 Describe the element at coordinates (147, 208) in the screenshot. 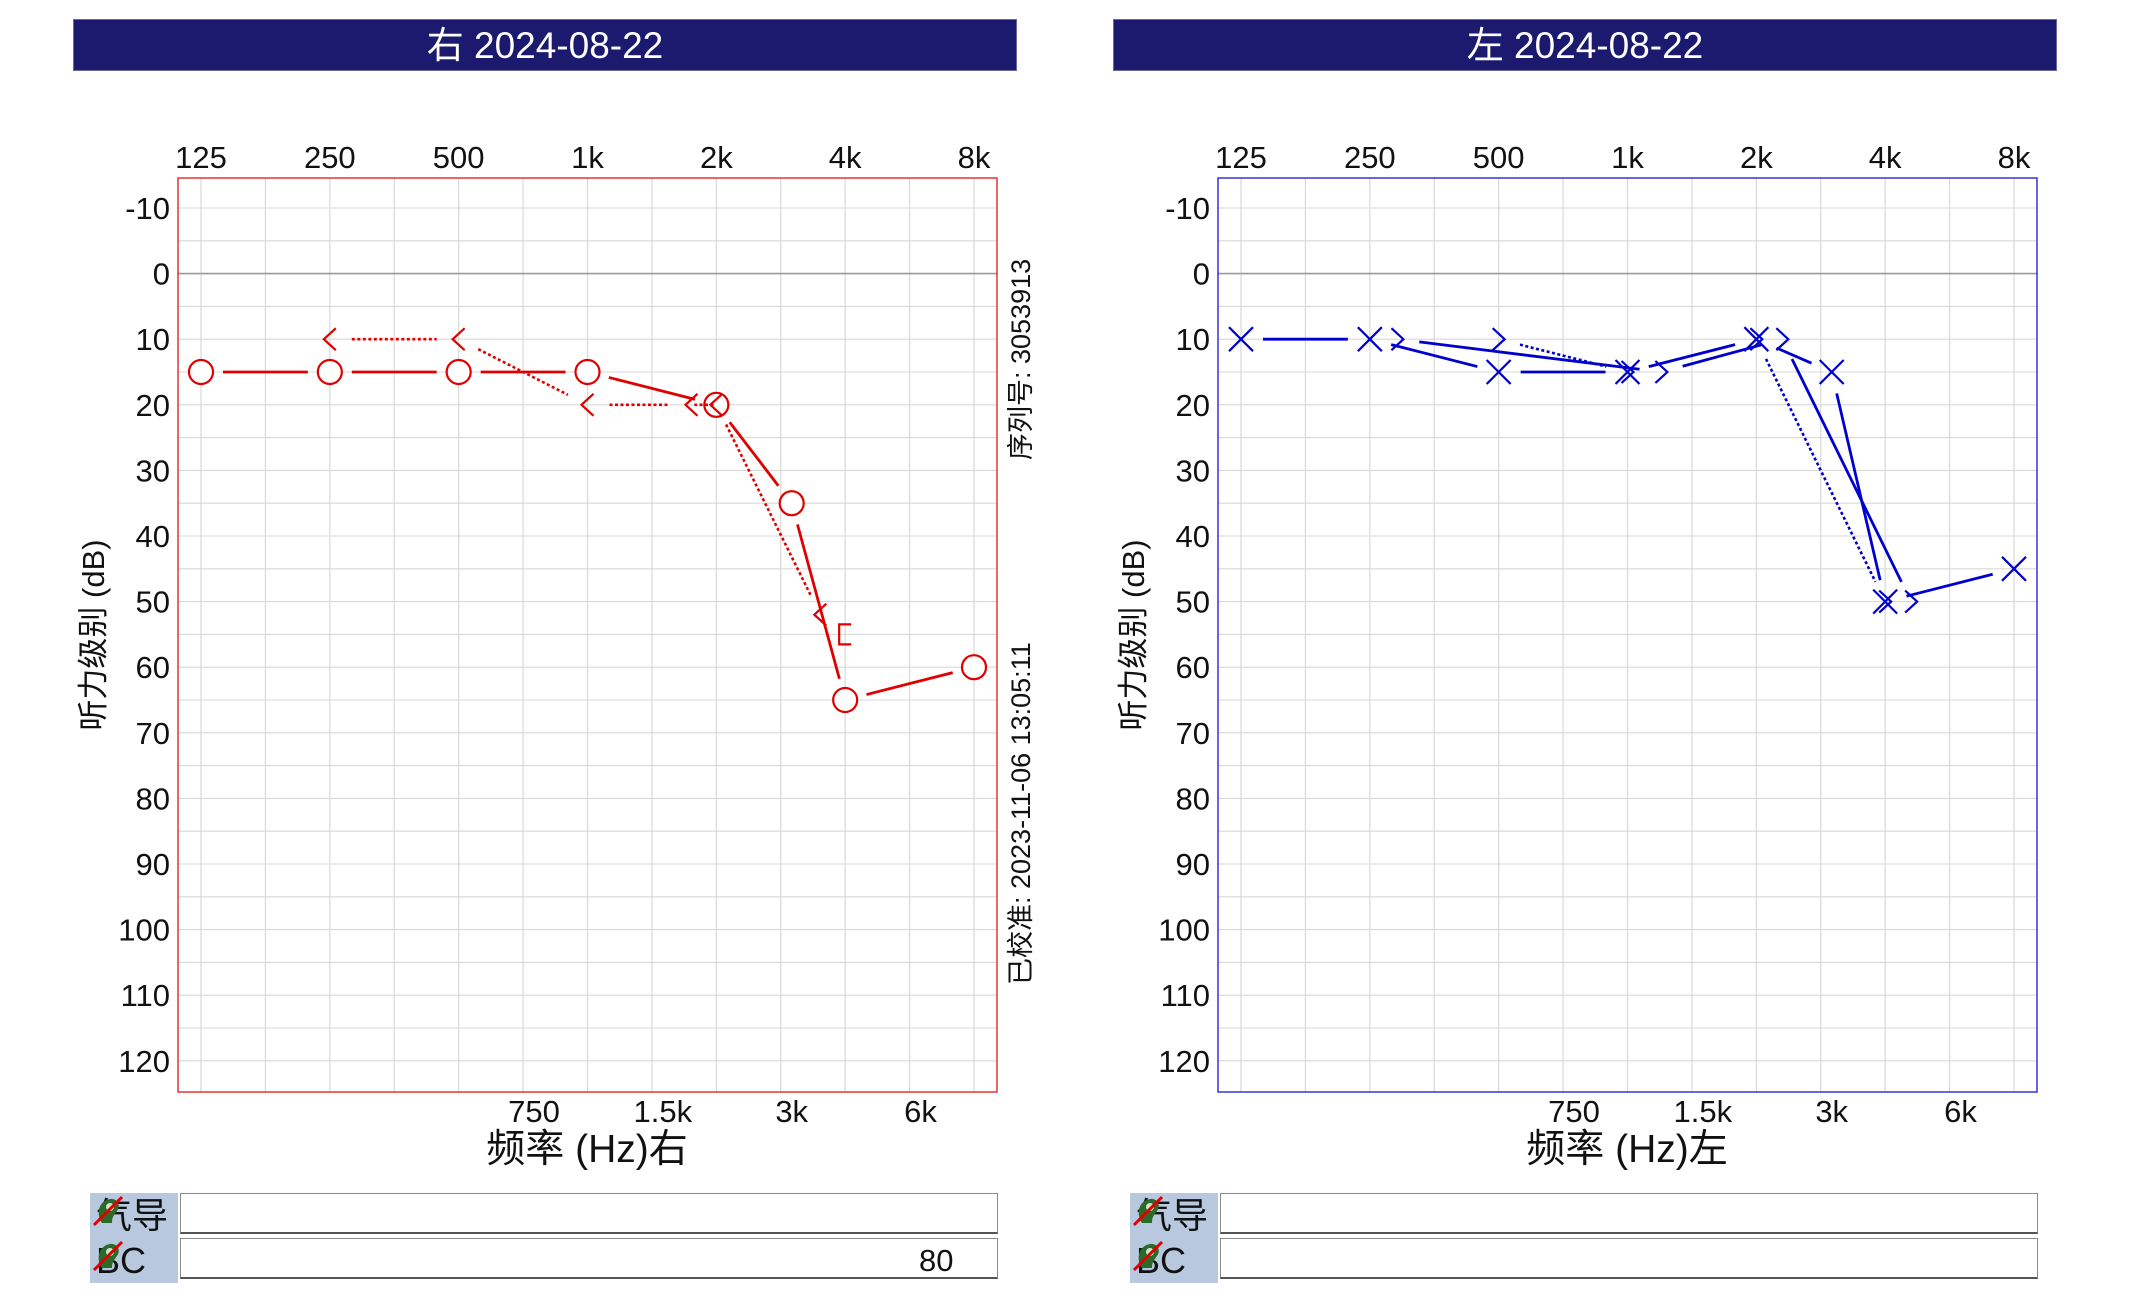

I see `db-tick-label: -10` at that location.